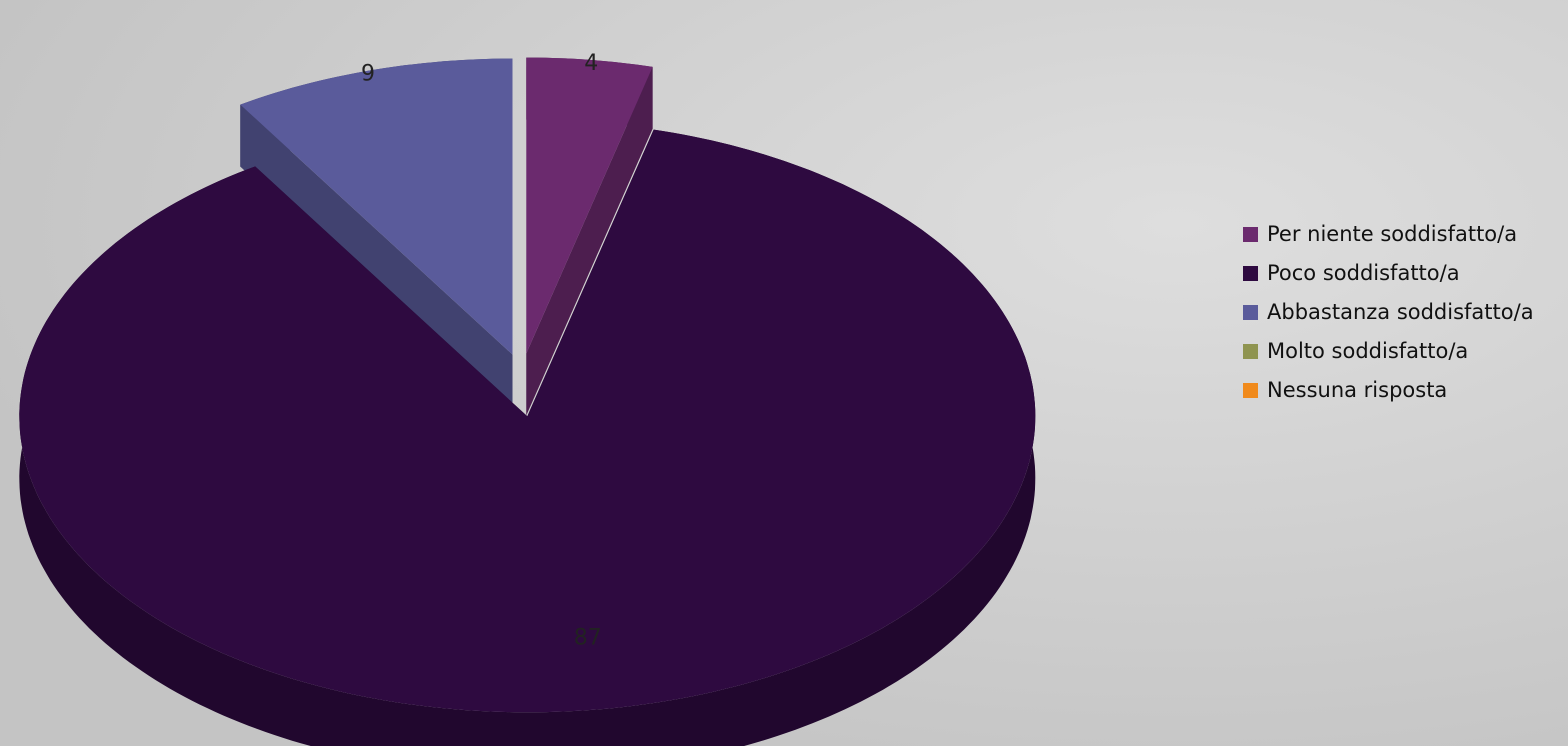 The height and width of the screenshot is (746, 1568). Describe the element at coordinates (1367, 351) in the screenshot. I see `legend-label: Molto soddisfatto/a` at that location.